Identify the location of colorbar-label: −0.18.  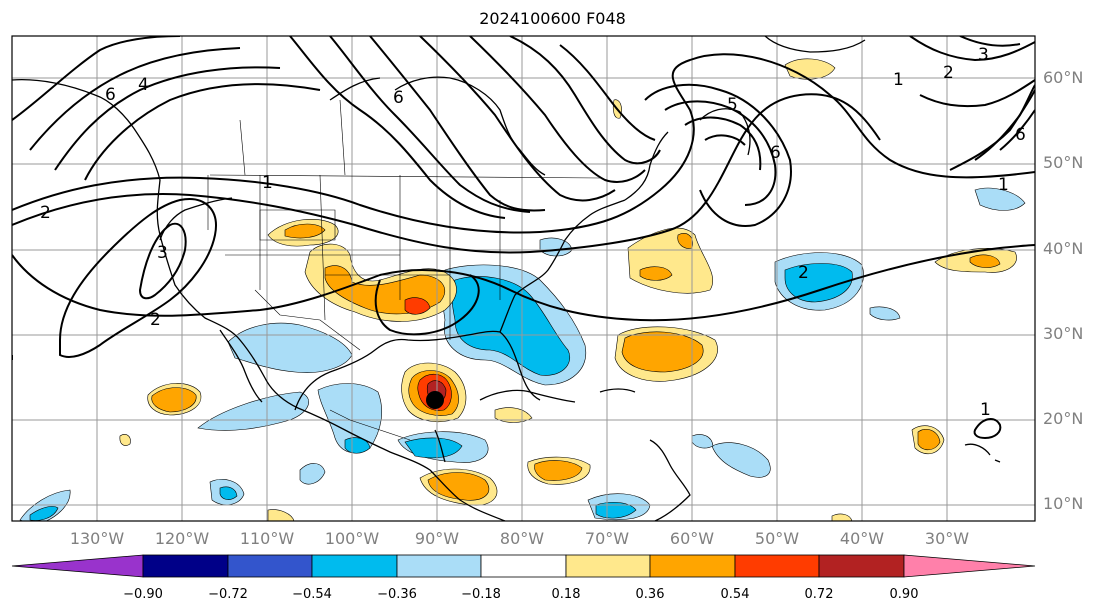
(481, 594).